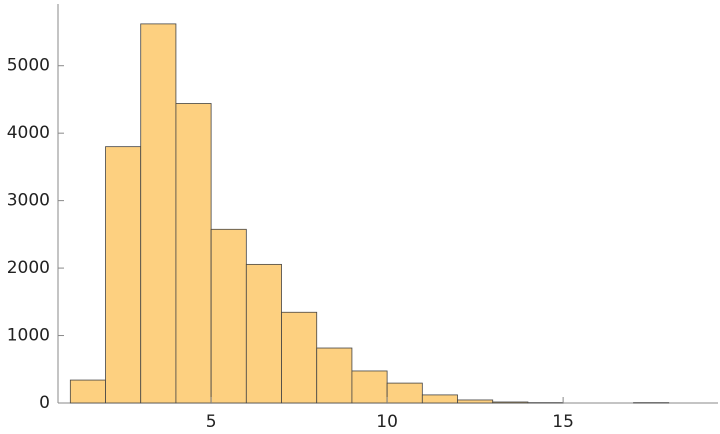 Image resolution: width=720 pixels, height=434 pixels. I want to click on y-tick-label: 3000, so click(28, 201).